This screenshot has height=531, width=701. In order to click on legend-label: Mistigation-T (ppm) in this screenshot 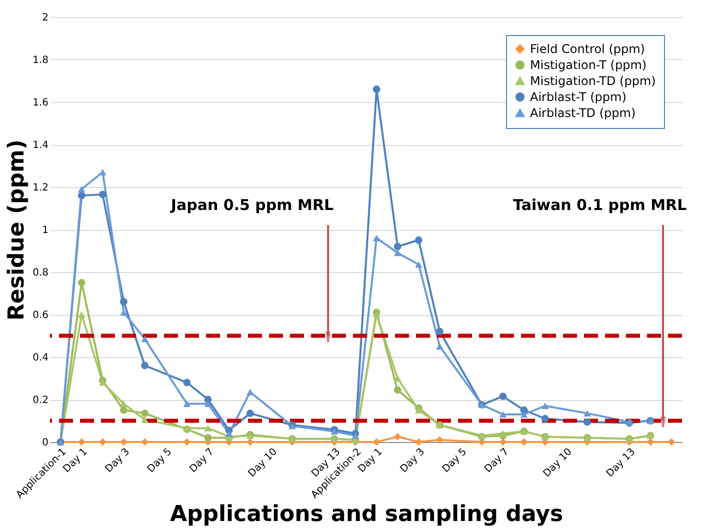, I will do `click(588, 65)`.